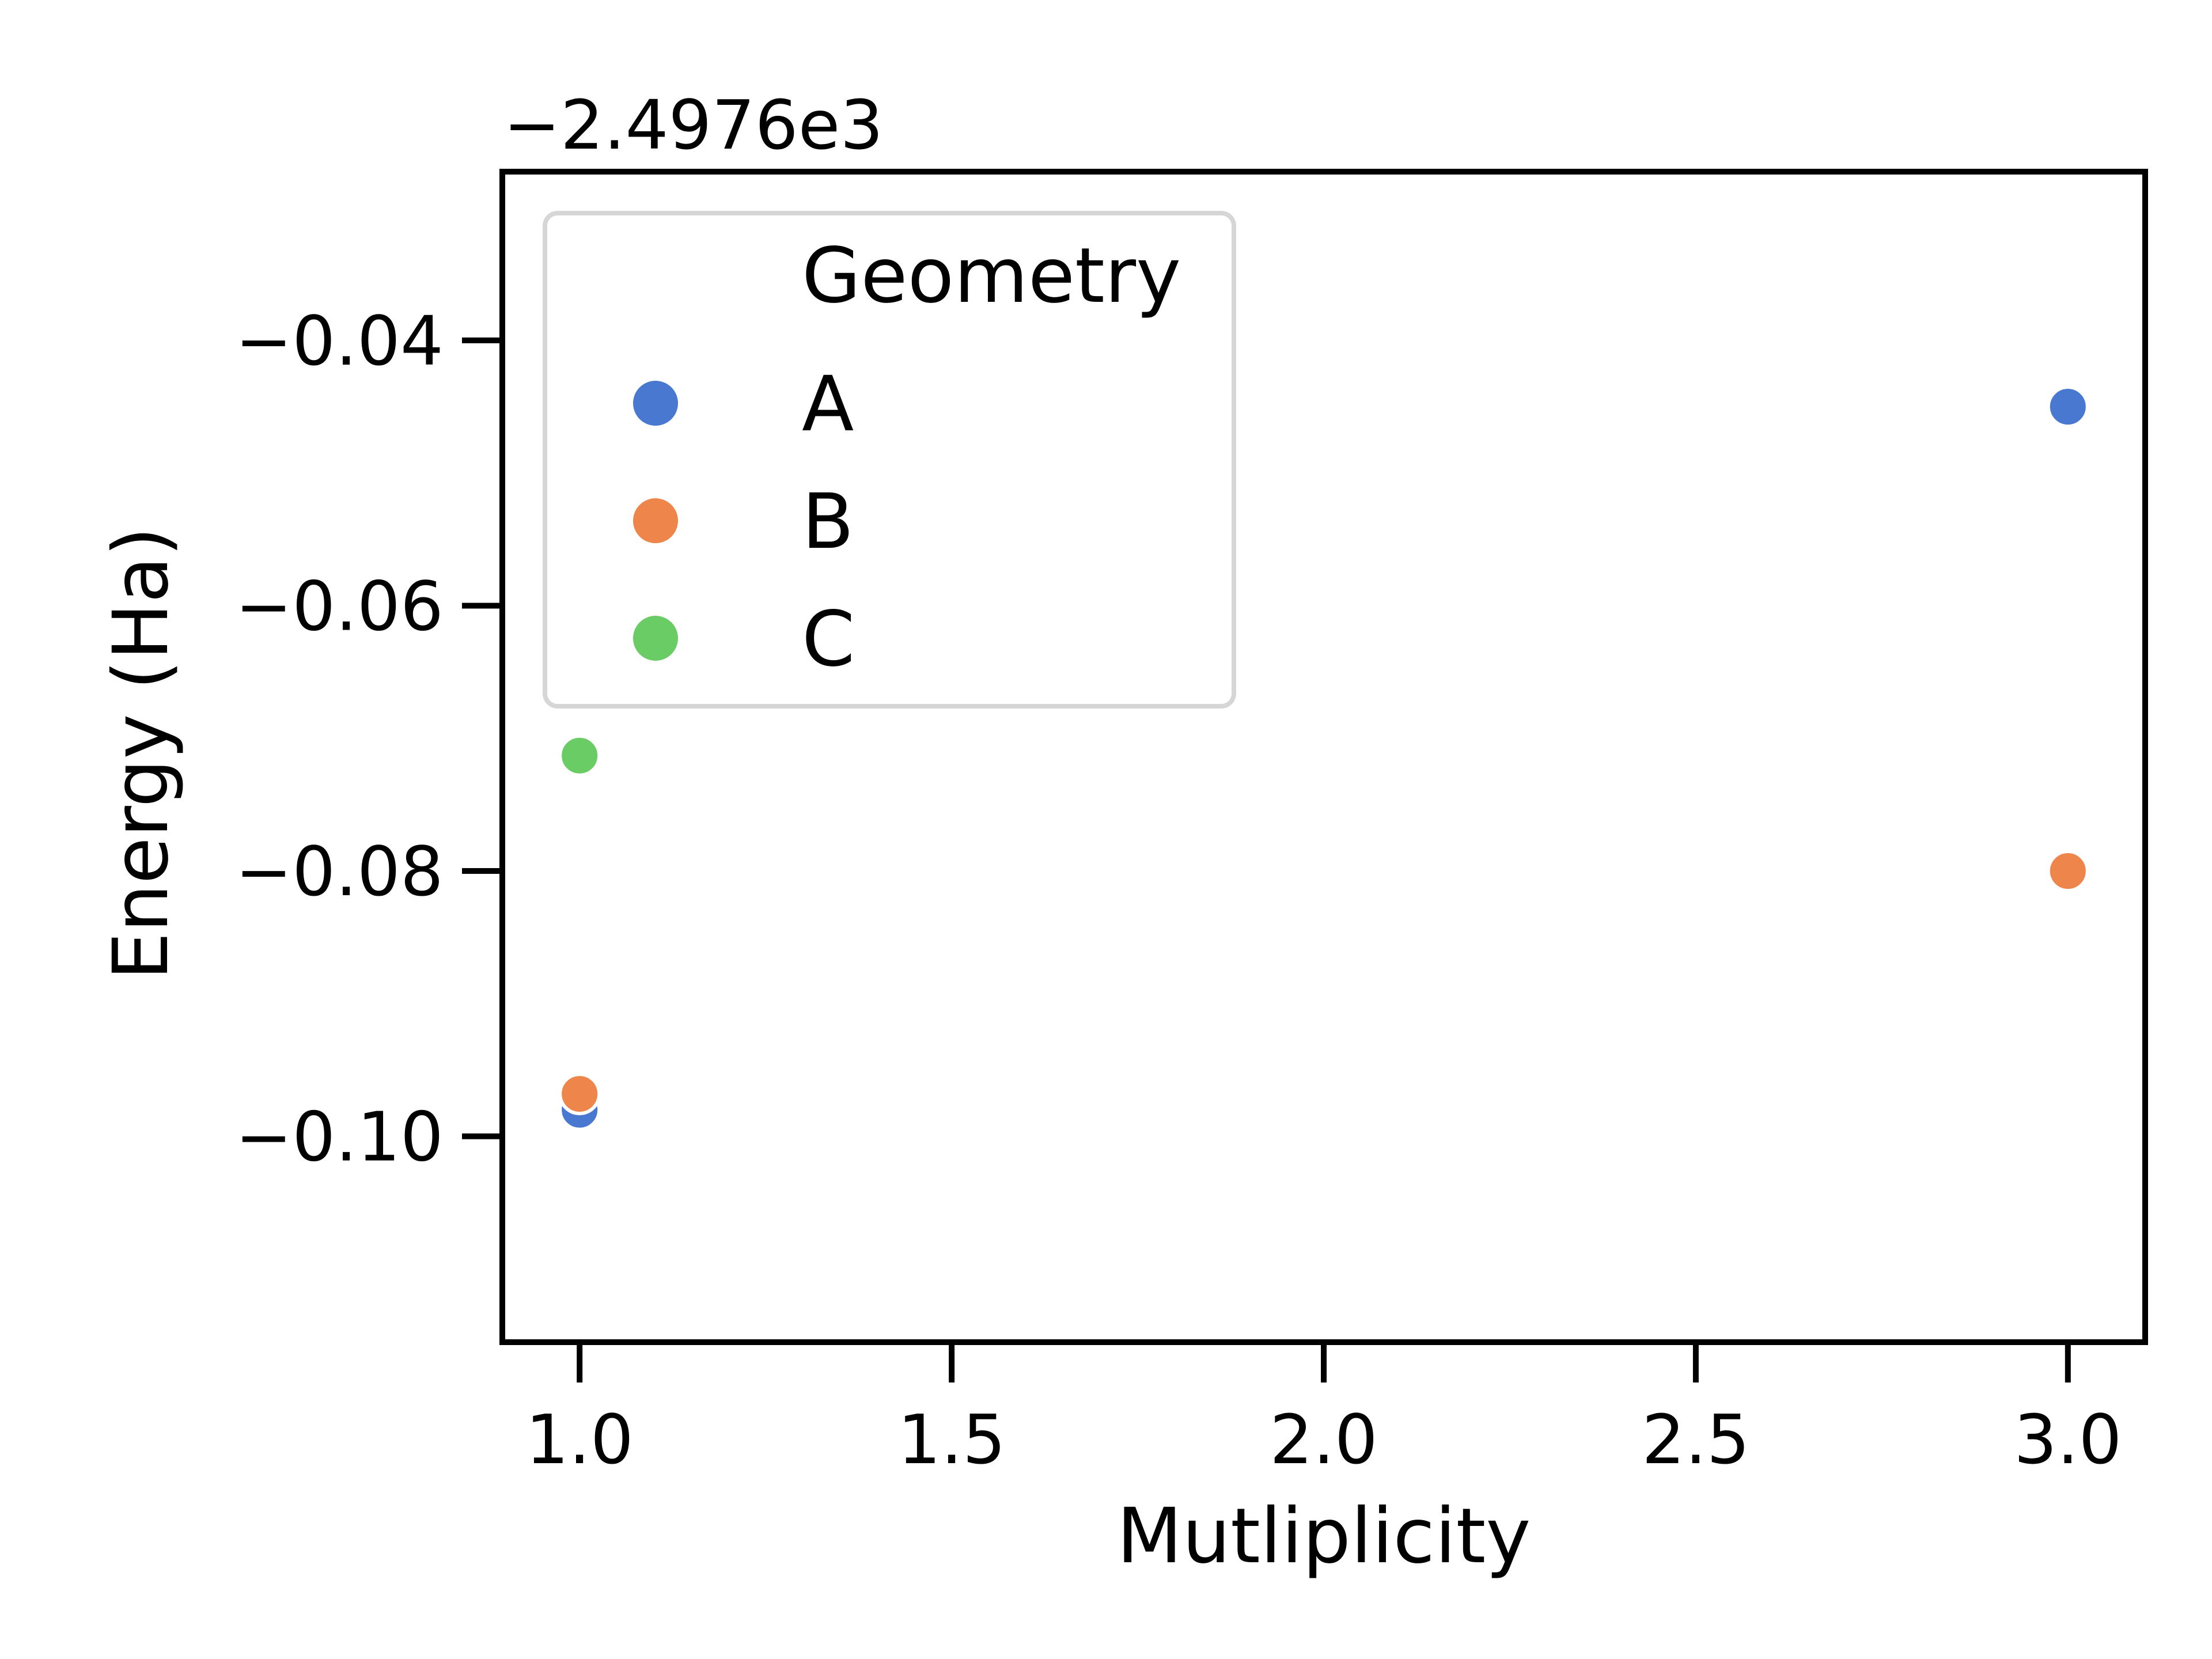 This screenshot has height=1659, width=2212. Describe the element at coordinates (1324, 1536) in the screenshot. I see `x-axis-label: Mutliplicity` at that location.